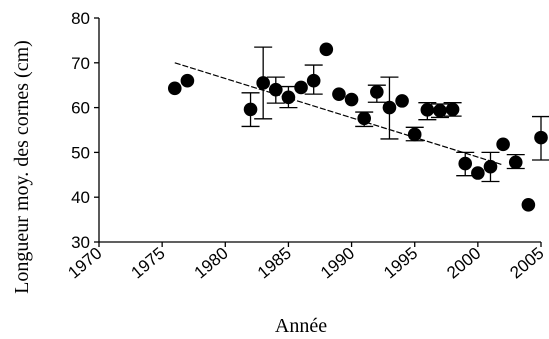 The width and height of the screenshot is (549, 339). I want to click on x-tick-label: 1980, so click(211, 263).